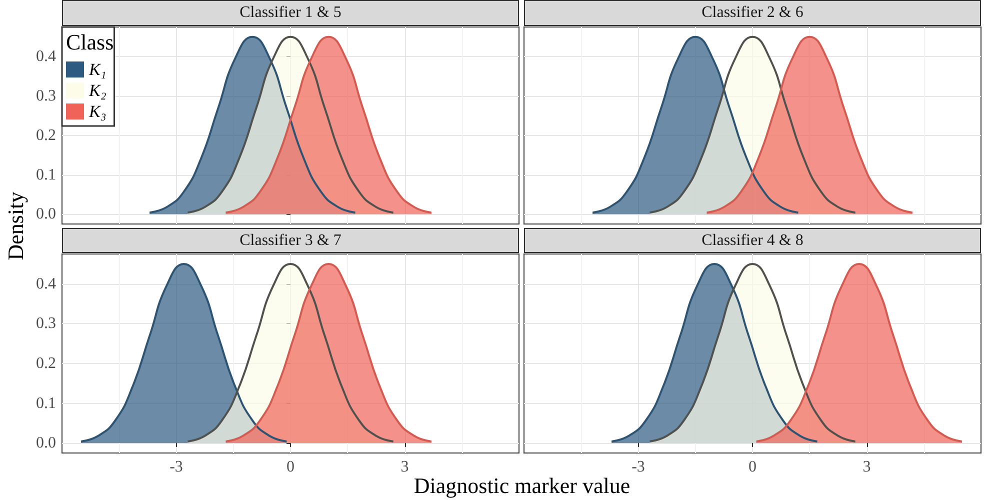  Describe the element at coordinates (90, 42) in the screenshot. I see `legend-title: Class` at that location.